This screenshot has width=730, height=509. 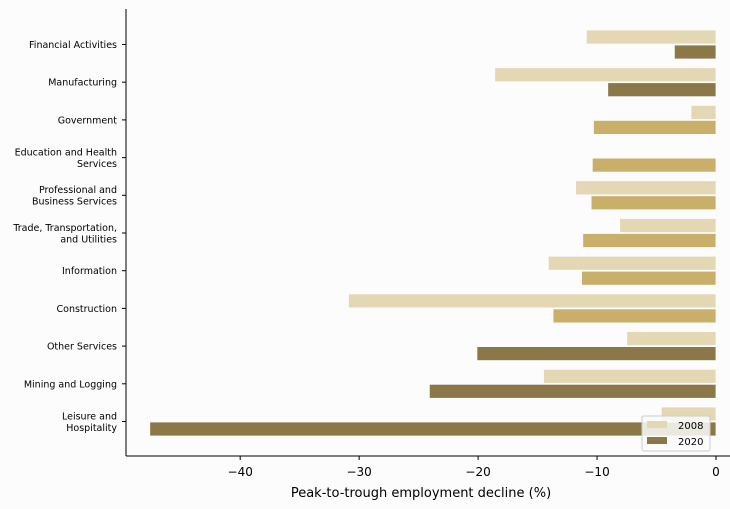 What do you see at coordinates (64, 228) in the screenshot?
I see `y-tick-label: Trade, Transportation,` at bounding box center [64, 228].